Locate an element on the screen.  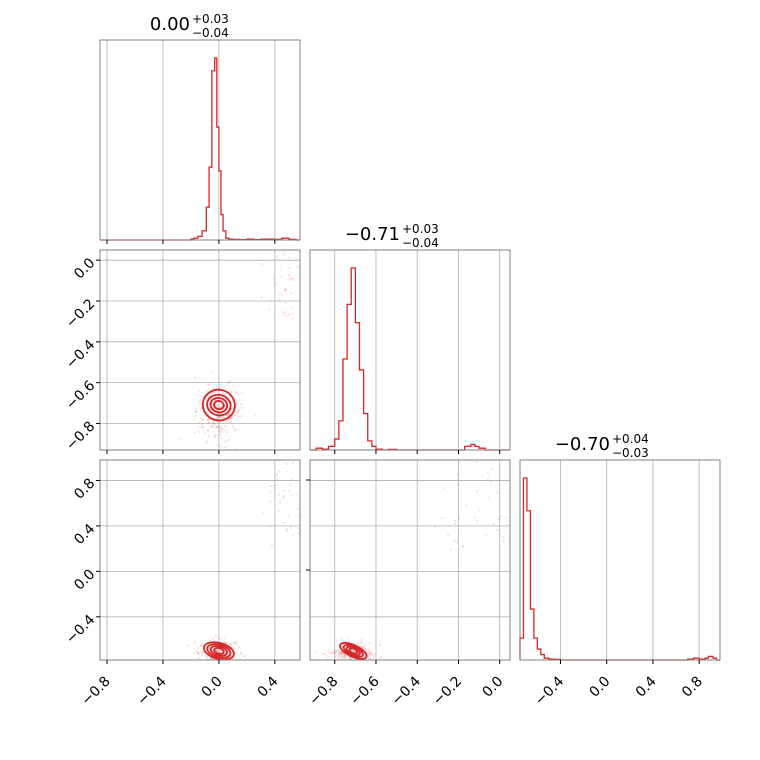
scatter-1-0-ytick-label-1: −0.2 is located at coordinates (80, 313).